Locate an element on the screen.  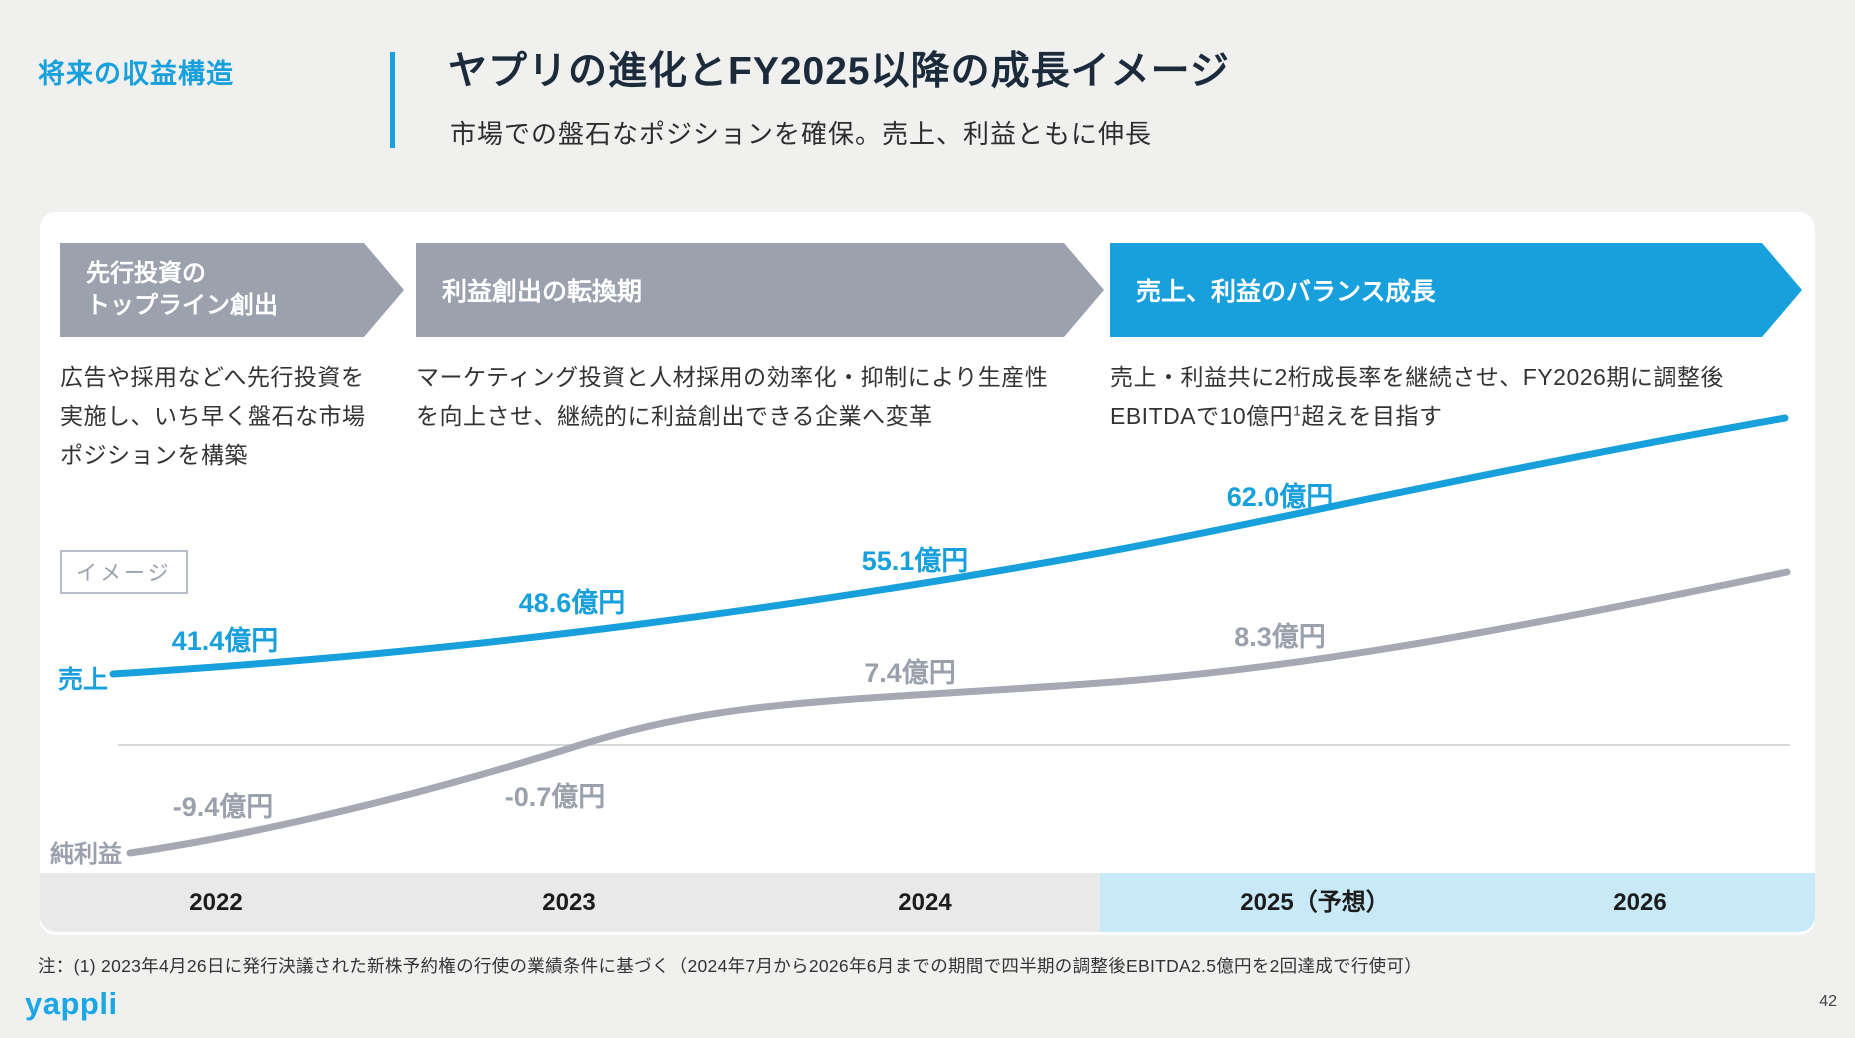
phase-description-3-text-end: 超えを目指す is located at coordinates (1372, 416).